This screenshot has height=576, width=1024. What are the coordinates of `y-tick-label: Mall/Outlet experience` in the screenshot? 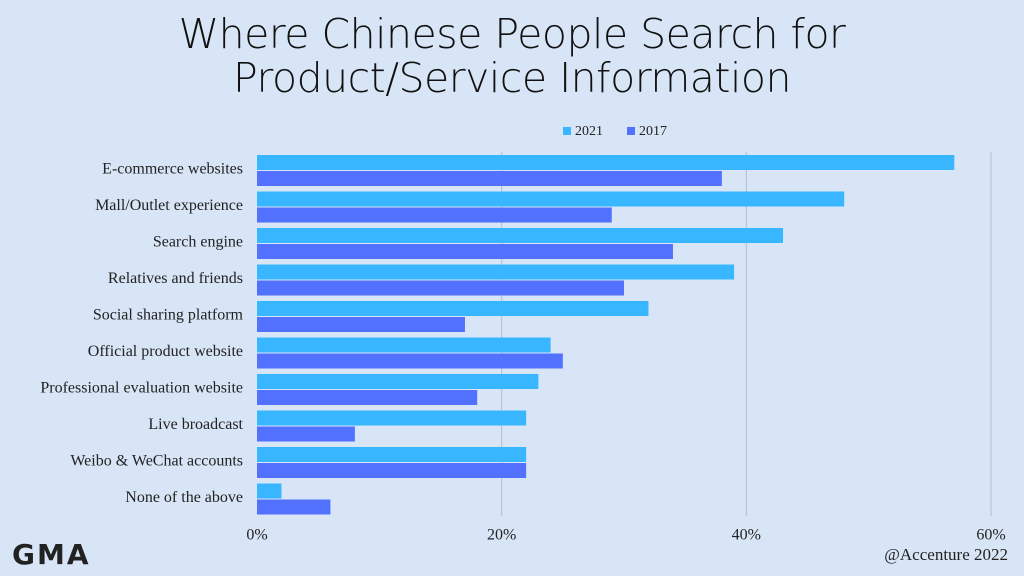 It's located at (169, 205).